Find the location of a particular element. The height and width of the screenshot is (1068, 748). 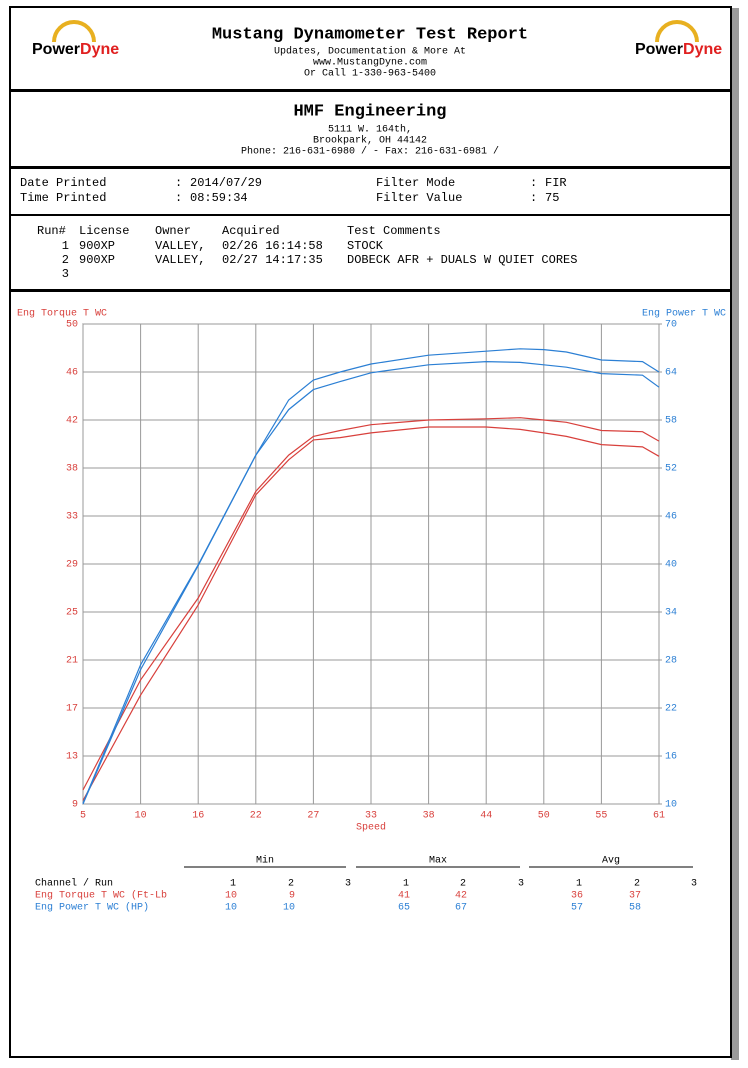

summary-value: 42 is located at coordinates (461, 896).